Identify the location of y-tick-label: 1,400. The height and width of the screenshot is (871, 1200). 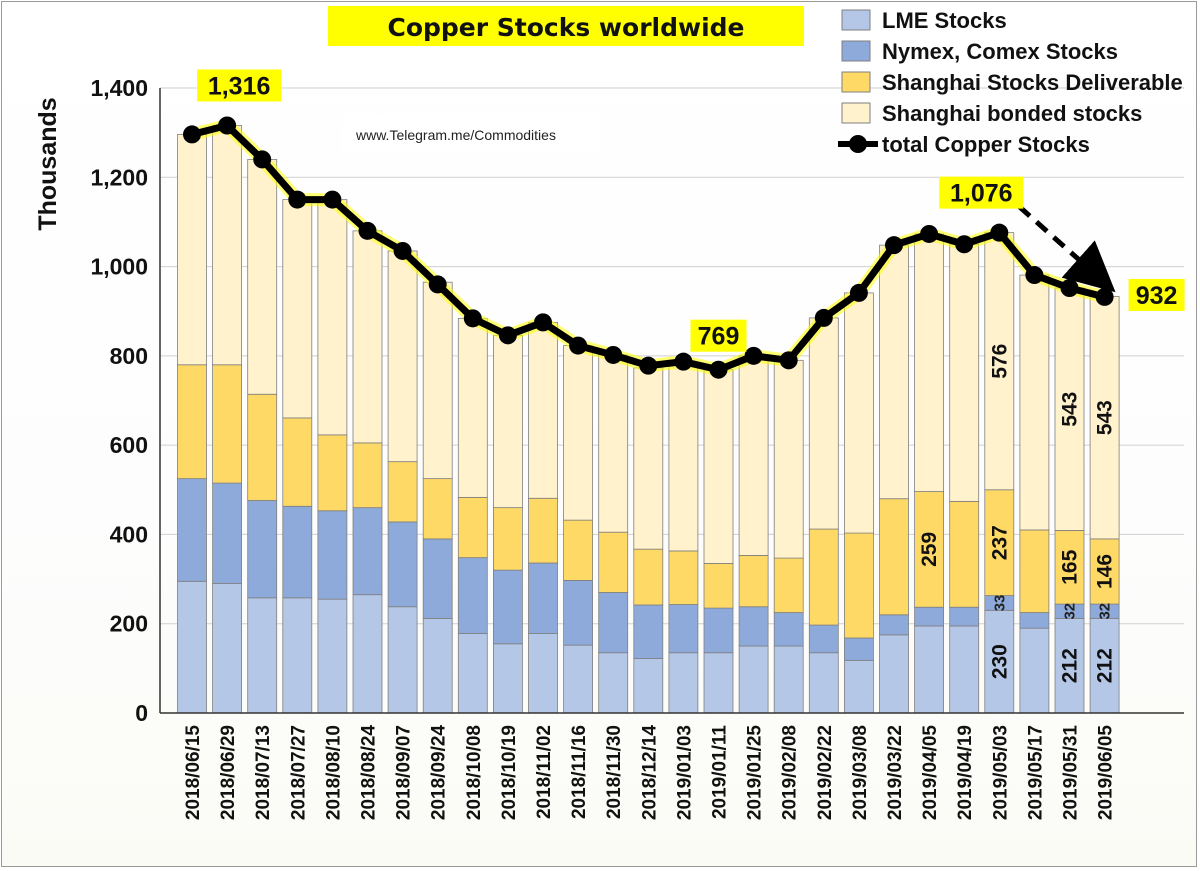
(119, 88).